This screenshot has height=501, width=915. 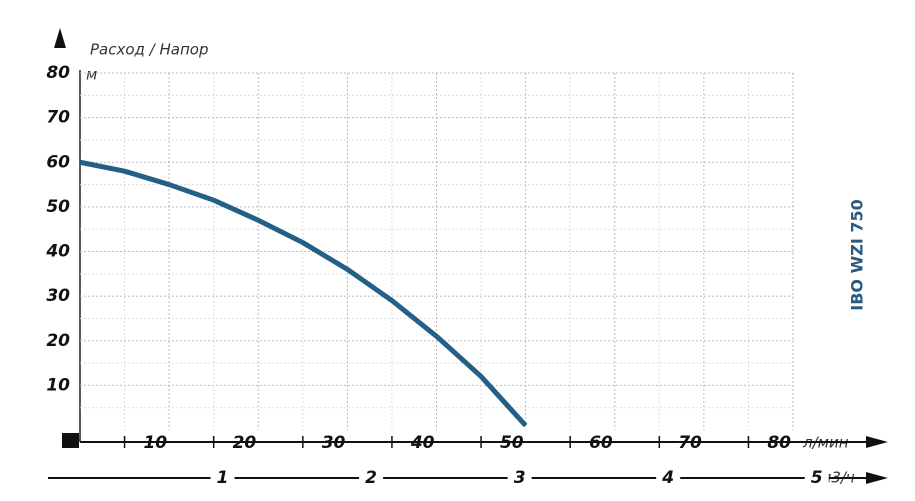 I want to click on y-tick-label: 80, so click(x=58, y=73).